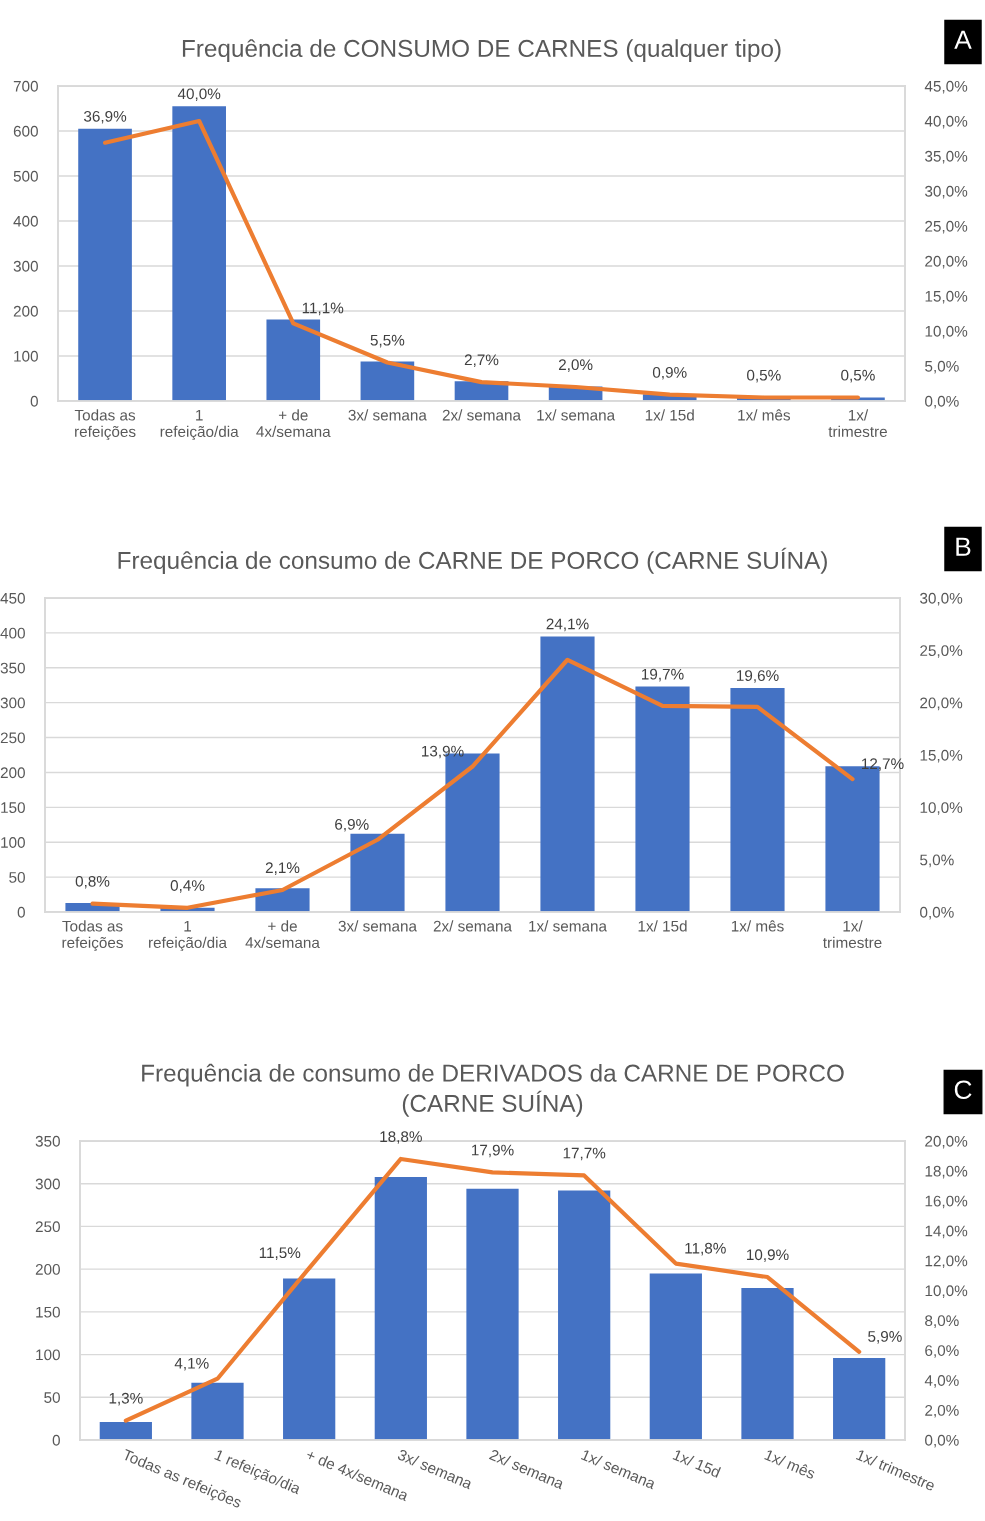 This screenshot has height=1521, width=985. I want to click on data-label: 2,0%, so click(575, 365).